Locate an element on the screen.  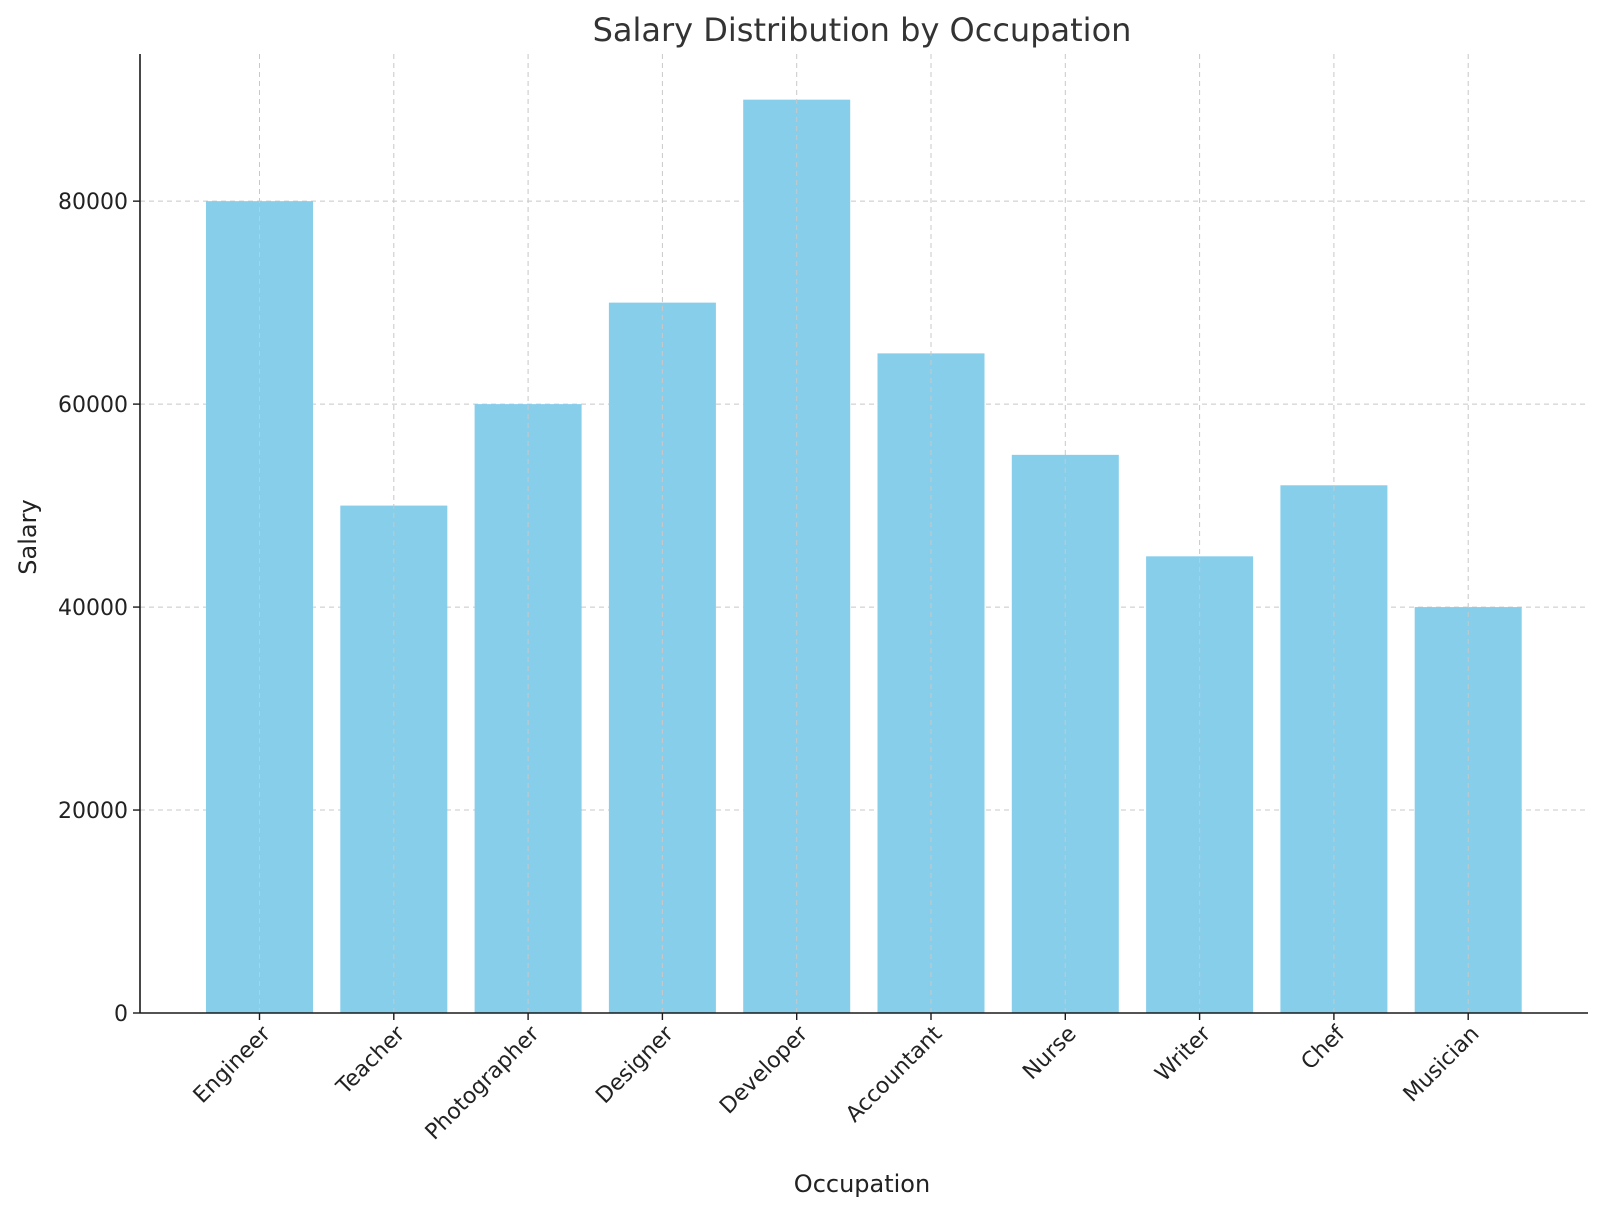
chart-title: Salary Distribution by Occupation is located at coordinates (862, 30).